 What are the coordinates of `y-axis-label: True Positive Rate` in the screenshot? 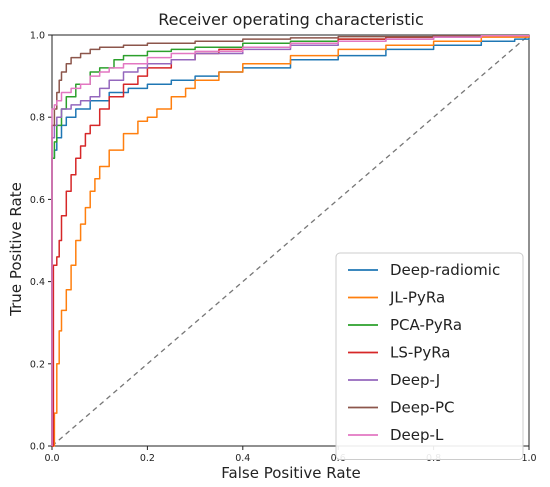 It's located at (16, 249).